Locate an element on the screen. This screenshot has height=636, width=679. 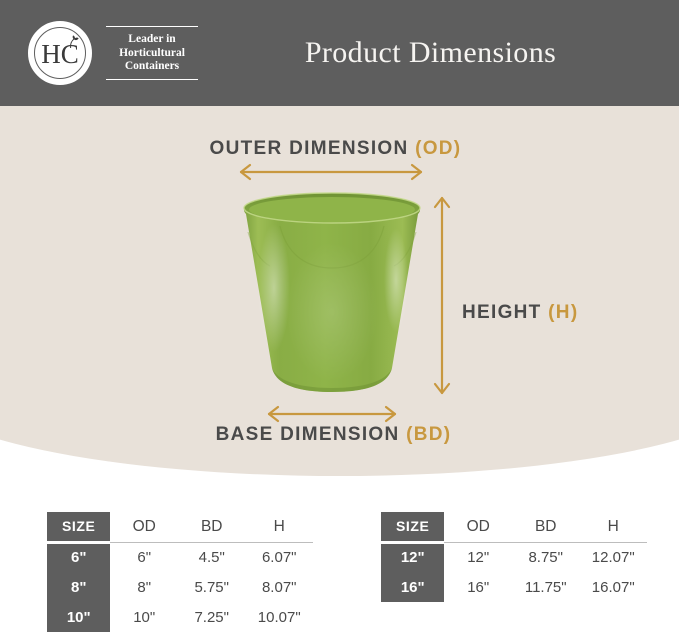
cell-bd: 5.75" is located at coordinates (211, 587).